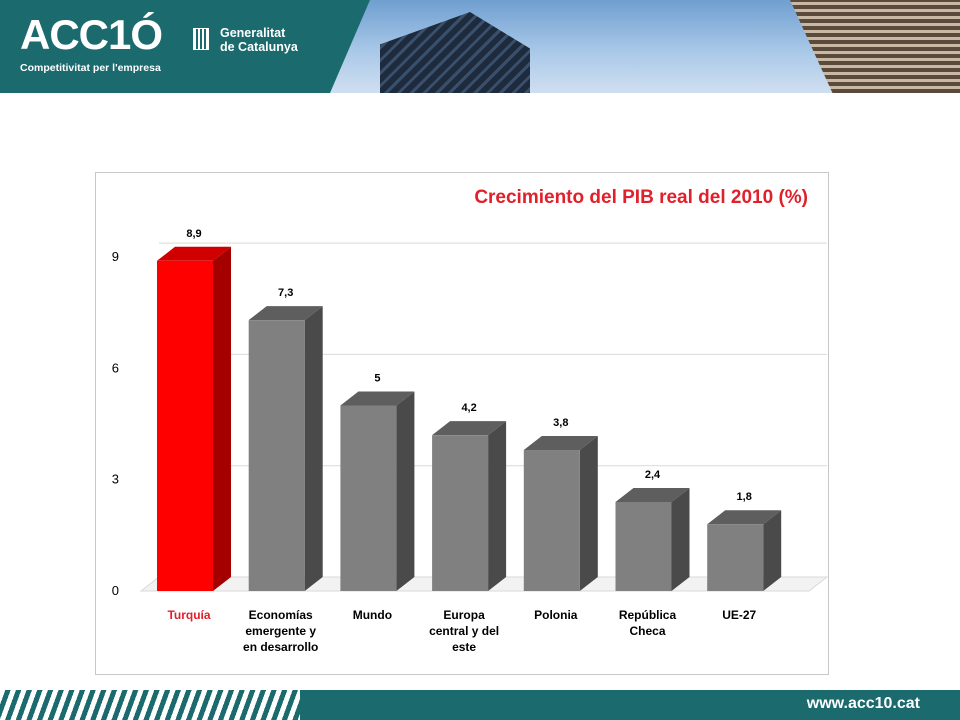  What do you see at coordinates (90, 68) in the screenshot?
I see `acc10-tagline: Competitivitat per l'empresa` at bounding box center [90, 68].